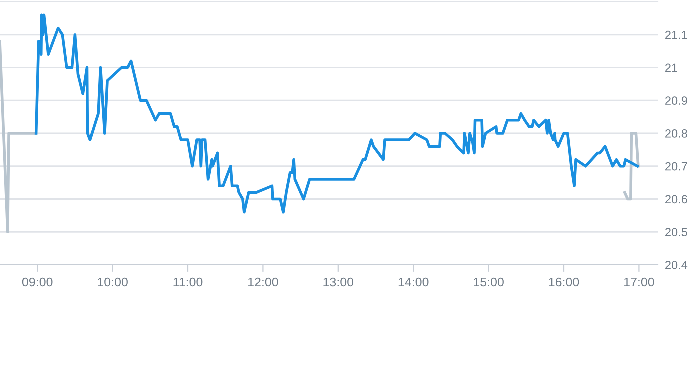 The width and height of the screenshot is (693, 365). Describe the element at coordinates (188, 282) in the screenshot. I see `x-tick-label: 11:00` at that location.